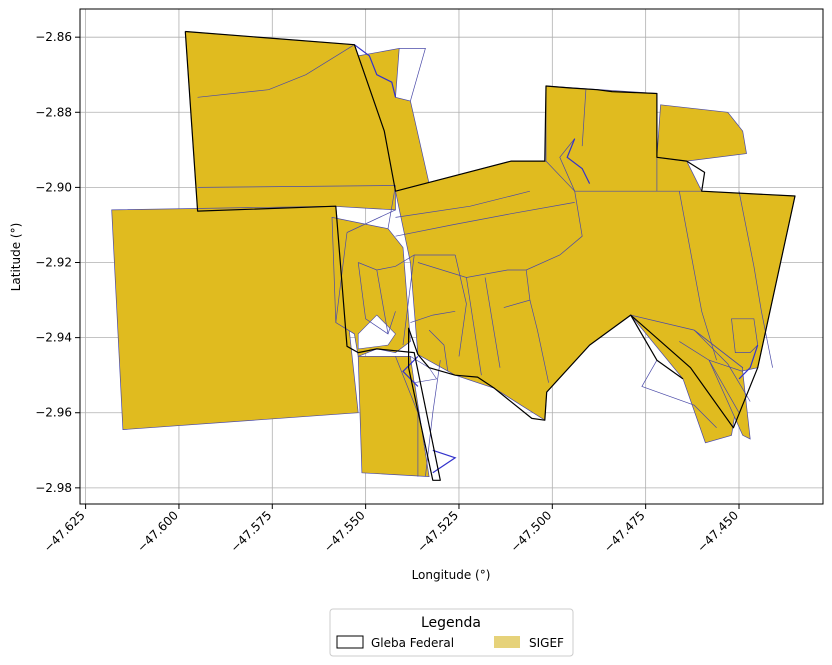 This screenshot has width=832, height=665. What do you see at coordinates (53, 338) in the screenshot?
I see `y-tick-label: −2.94` at bounding box center [53, 338].